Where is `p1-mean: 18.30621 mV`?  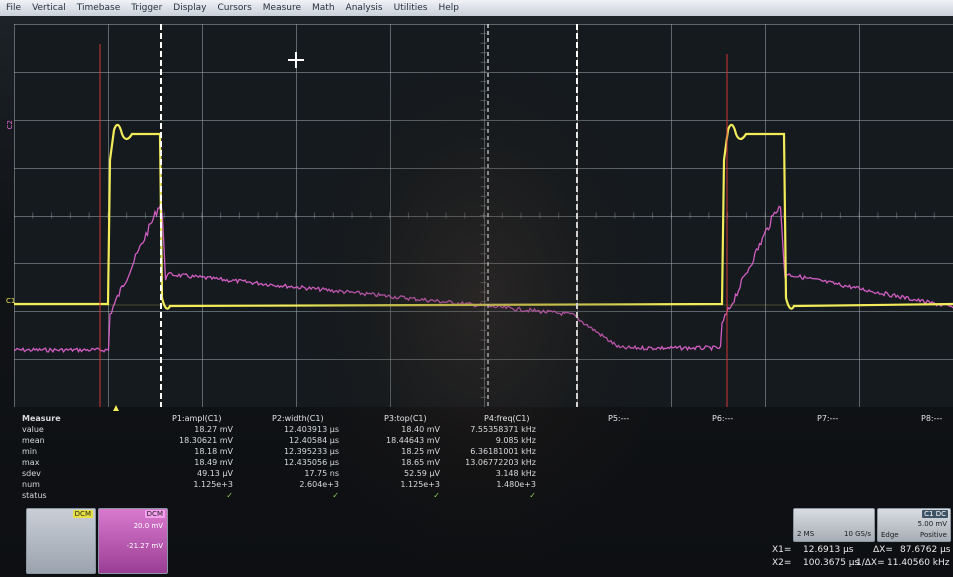 p1-mean: 18.30621 mV is located at coordinates (206, 440).